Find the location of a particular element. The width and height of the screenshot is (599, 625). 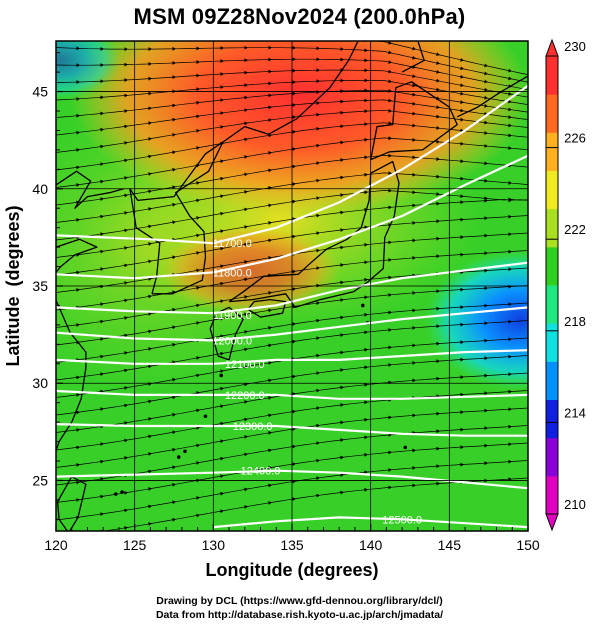

map-title: MSM 09Z28Nov2024 (200.0hPa) is located at coordinates (299, 16).